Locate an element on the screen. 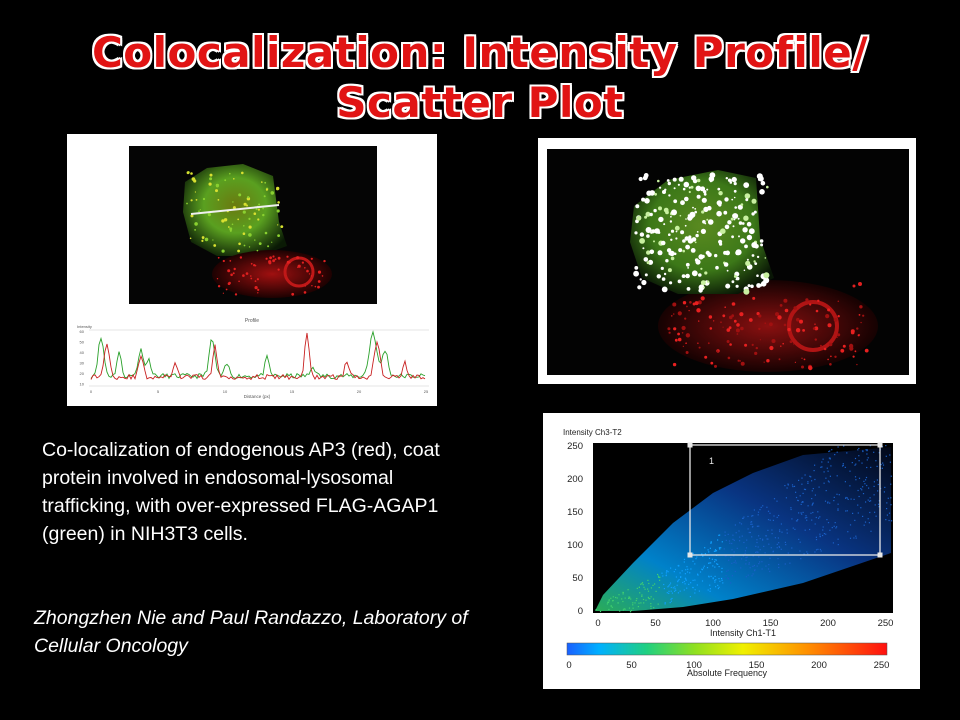 The height and width of the screenshot is (720, 960). coloc-red-speckles is located at coordinates (768, 326).